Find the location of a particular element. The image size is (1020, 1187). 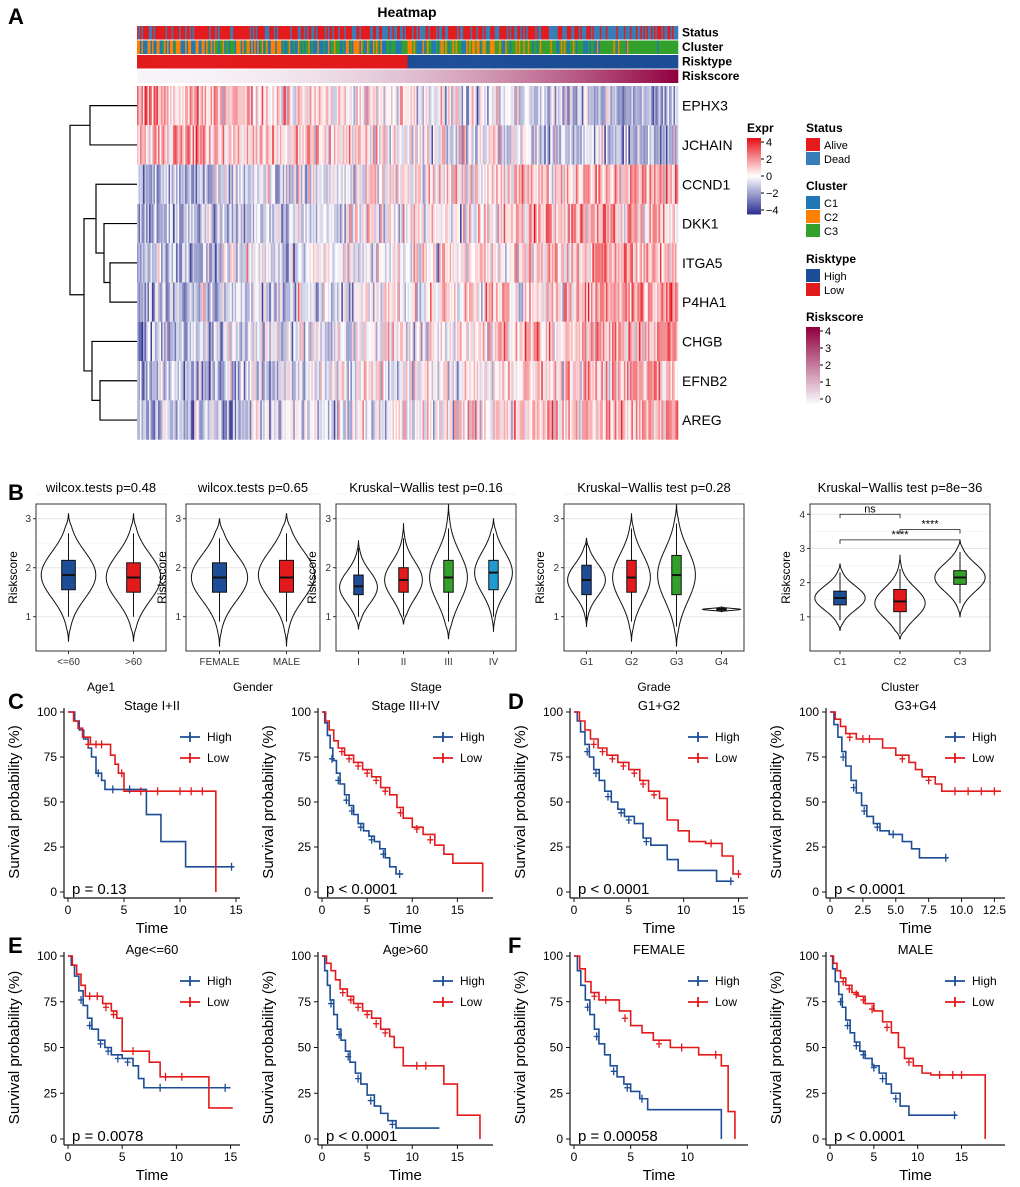

x-tick-label: G3 is located at coordinates (677, 662).